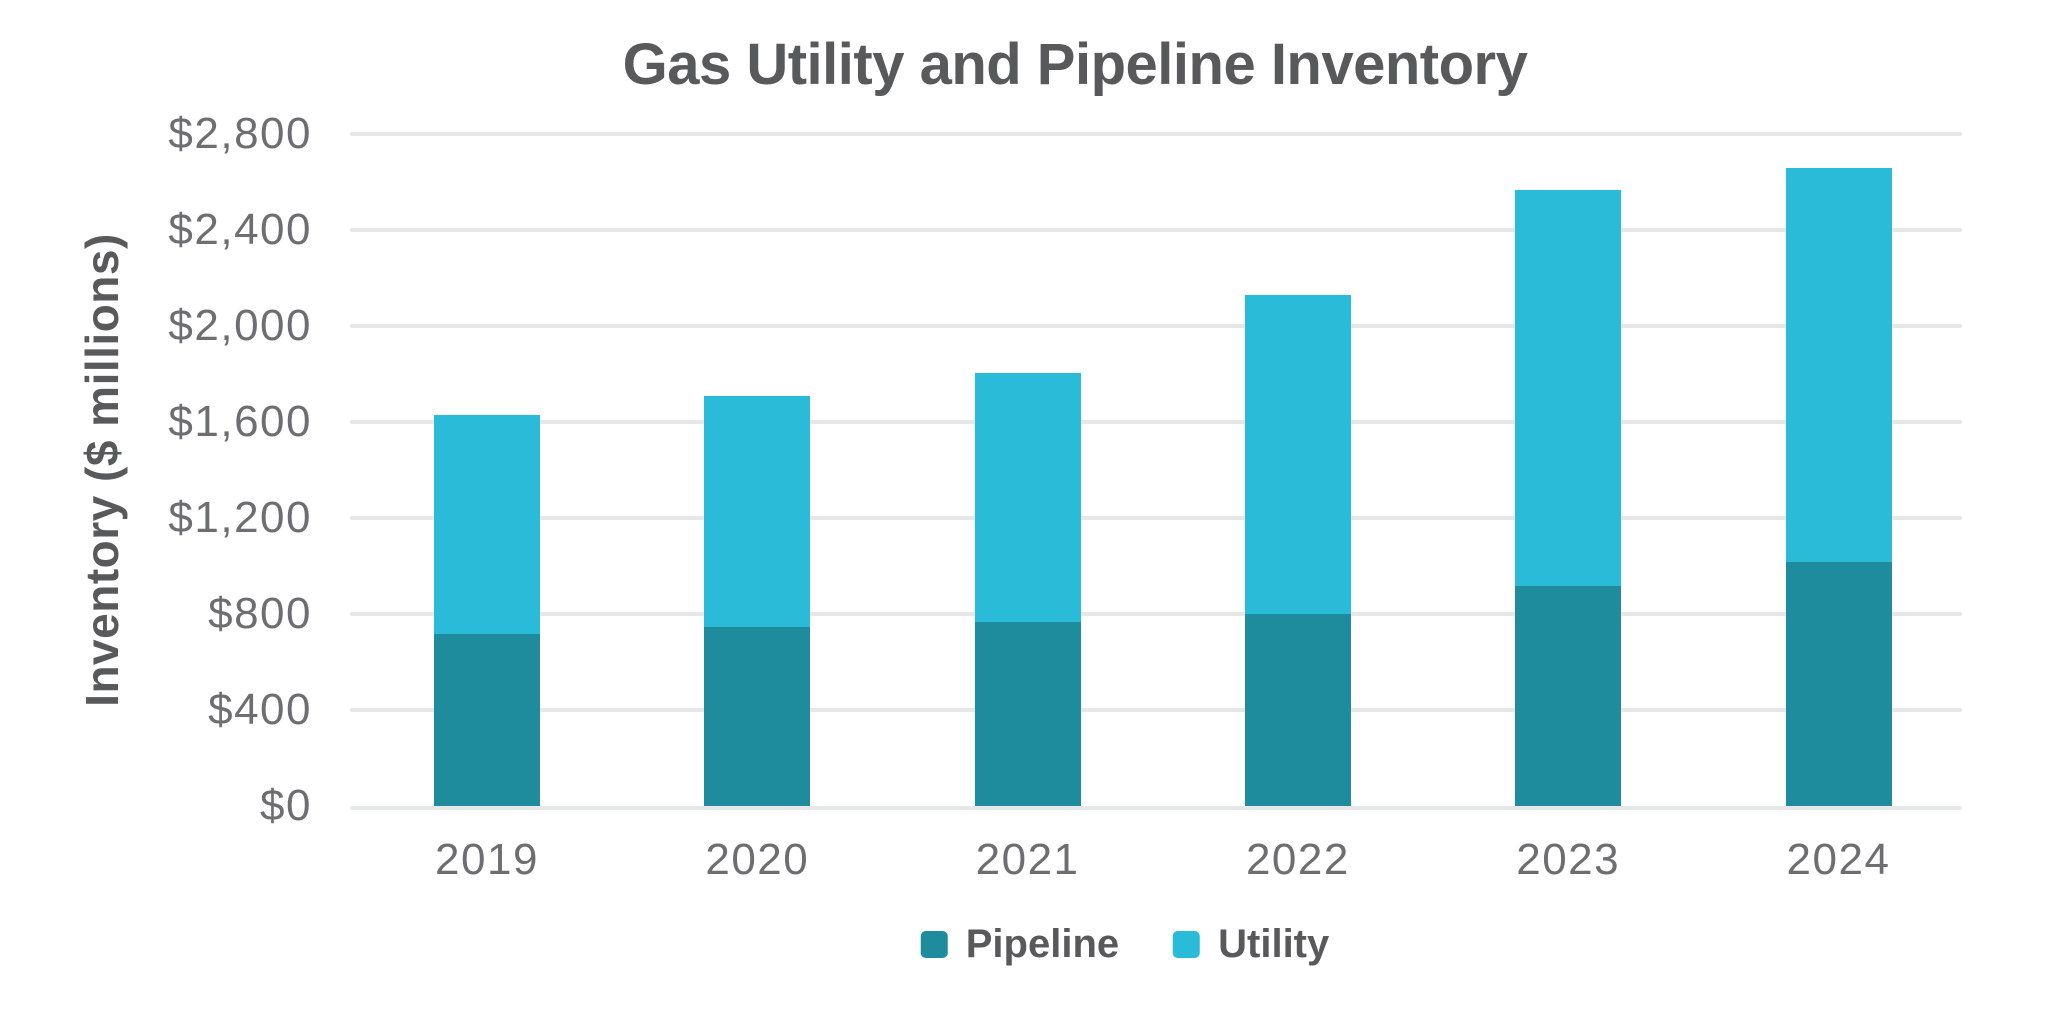 The height and width of the screenshot is (1017, 2048). What do you see at coordinates (757, 511) in the screenshot?
I see `bar-segment-utility-2020` at bounding box center [757, 511].